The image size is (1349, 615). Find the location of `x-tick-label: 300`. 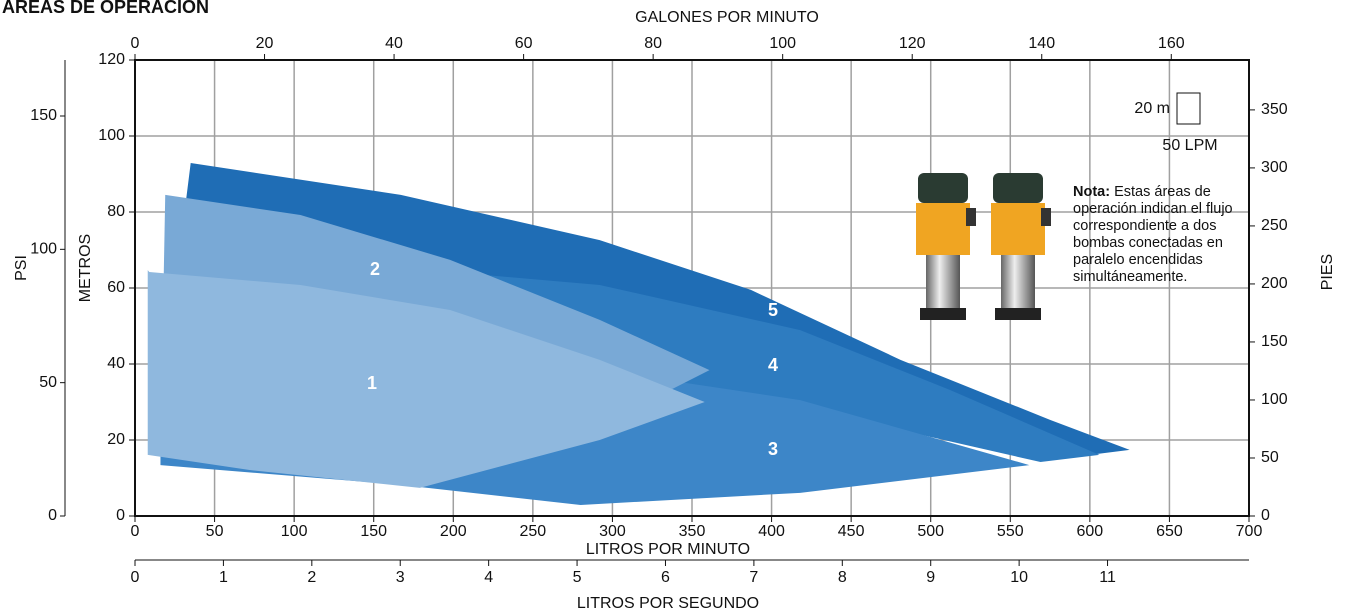

x-tick-label: 300 is located at coordinates (612, 531).